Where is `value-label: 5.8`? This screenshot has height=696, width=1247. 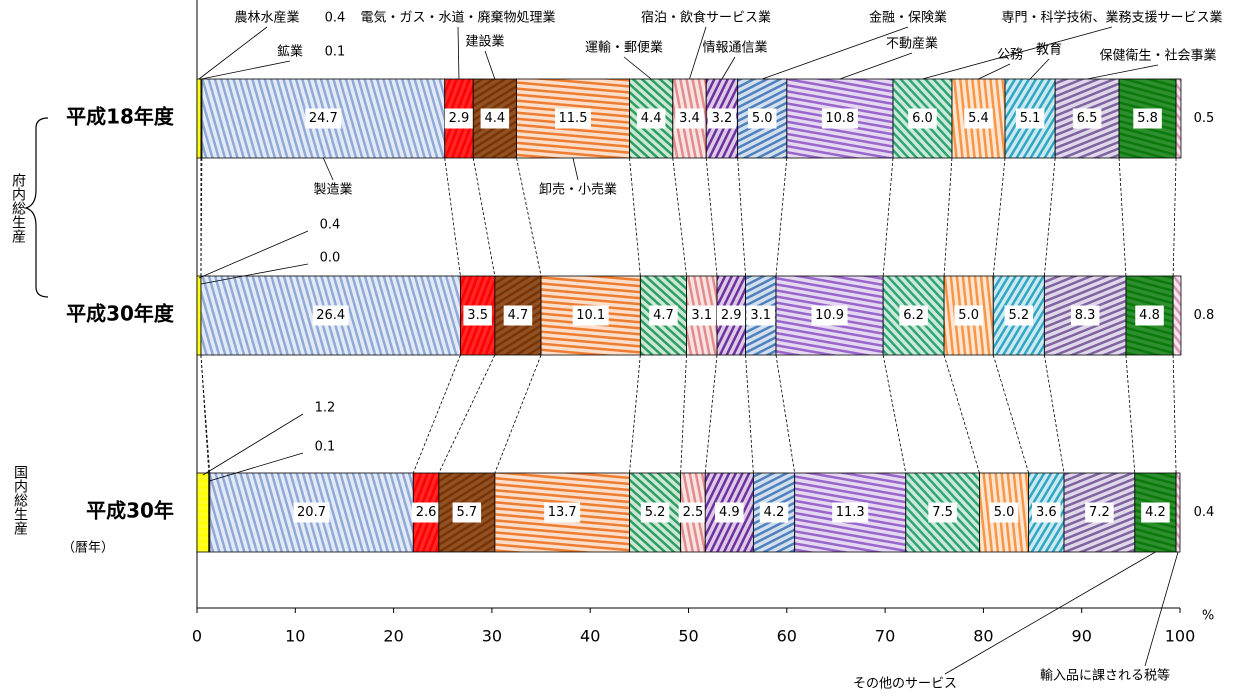
value-label: 5.8 is located at coordinates (1147, 118).